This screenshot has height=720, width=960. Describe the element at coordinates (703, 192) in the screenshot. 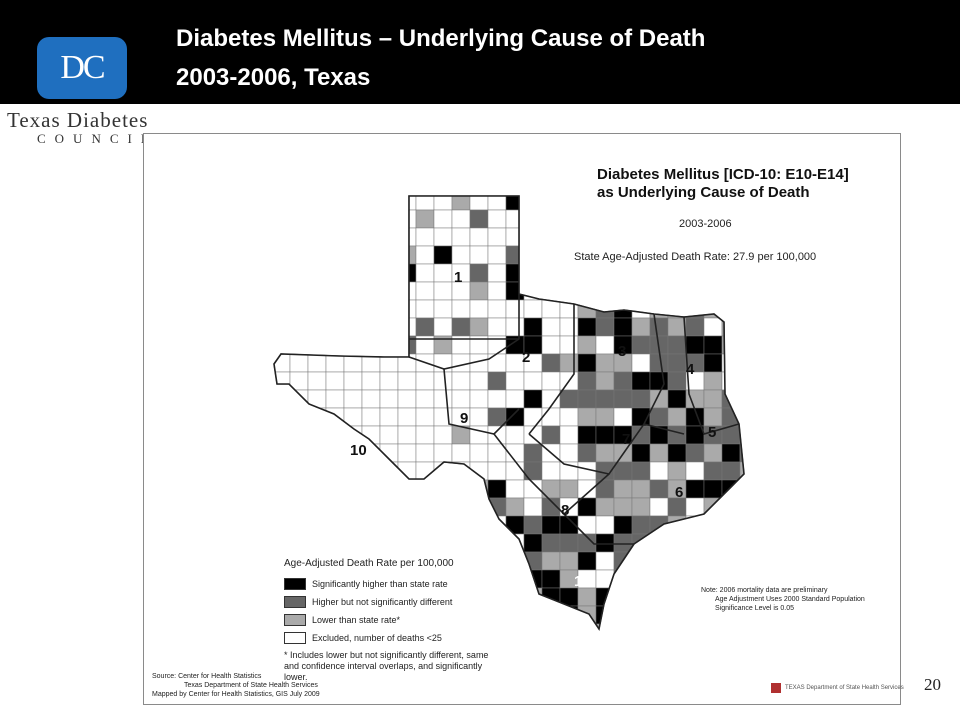

I see `map-title-line2: as Underlying Cause of Death` at that location.